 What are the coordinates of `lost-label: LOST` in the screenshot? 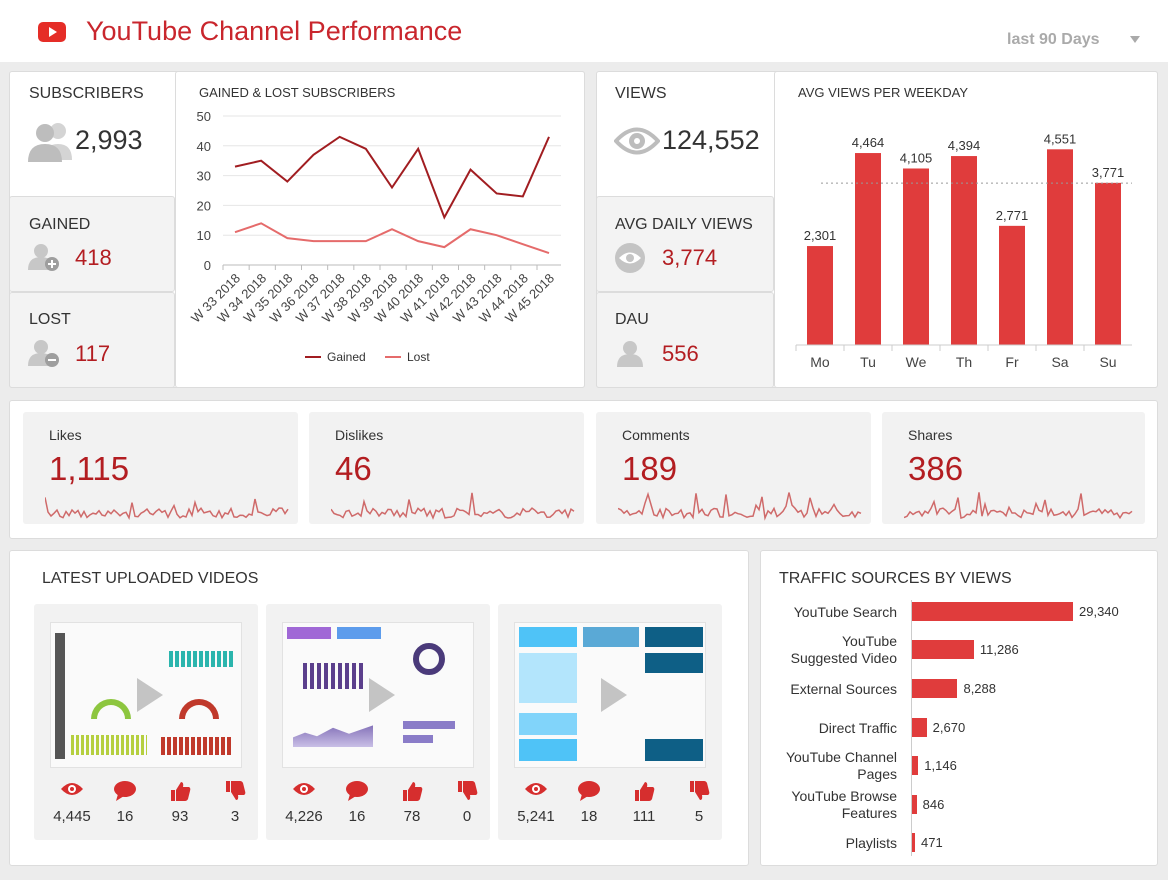 It's located at (50, 319).